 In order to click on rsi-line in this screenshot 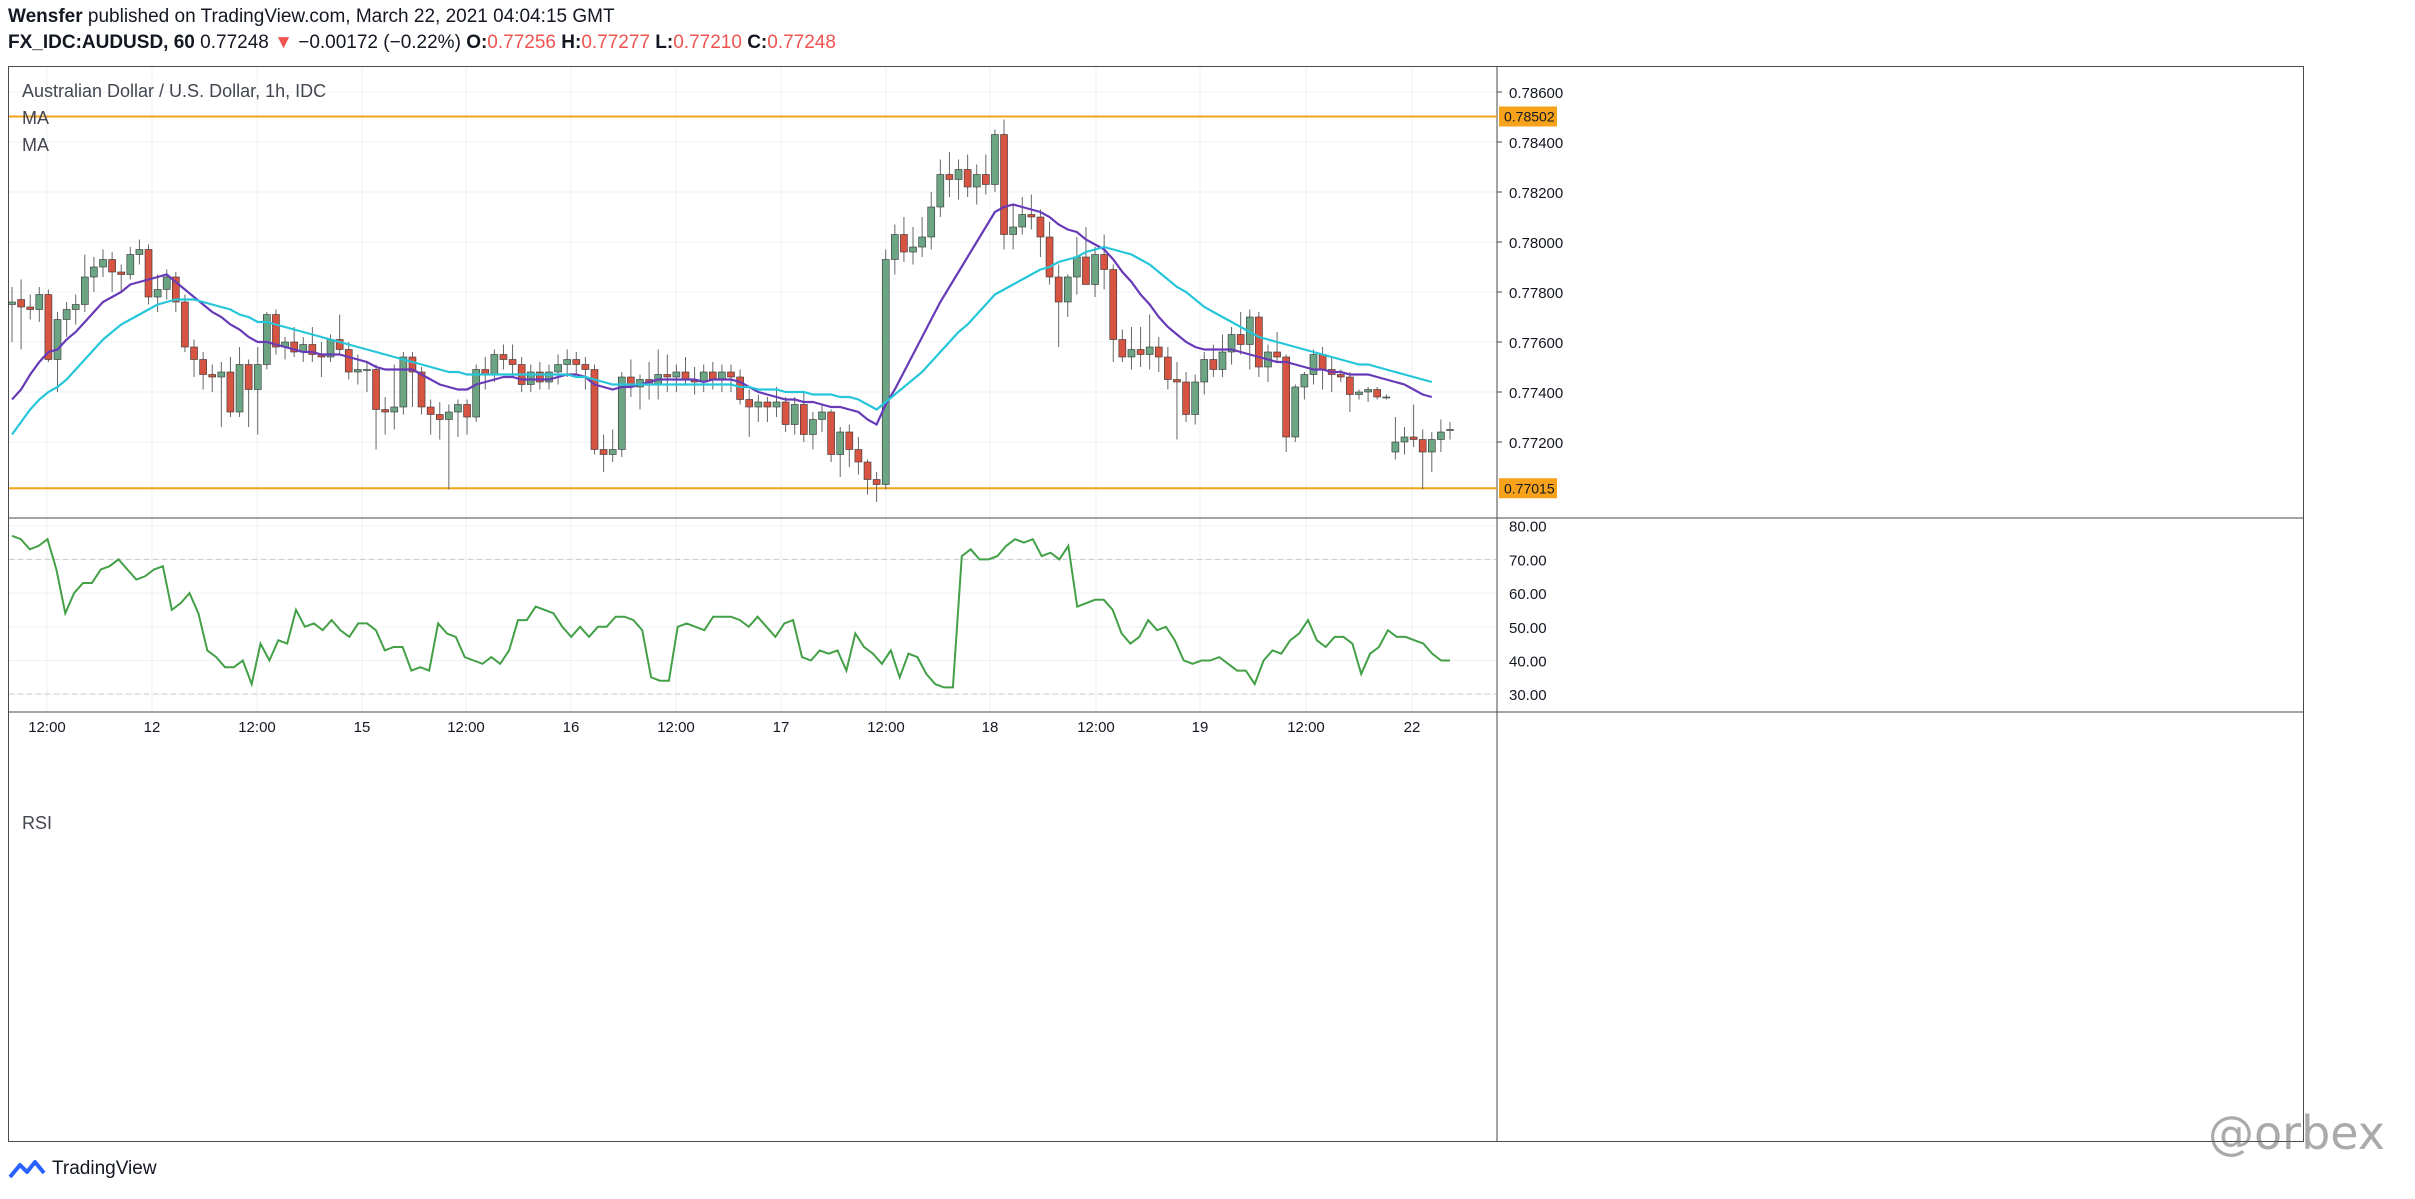, I will do `click(730, 611)`.